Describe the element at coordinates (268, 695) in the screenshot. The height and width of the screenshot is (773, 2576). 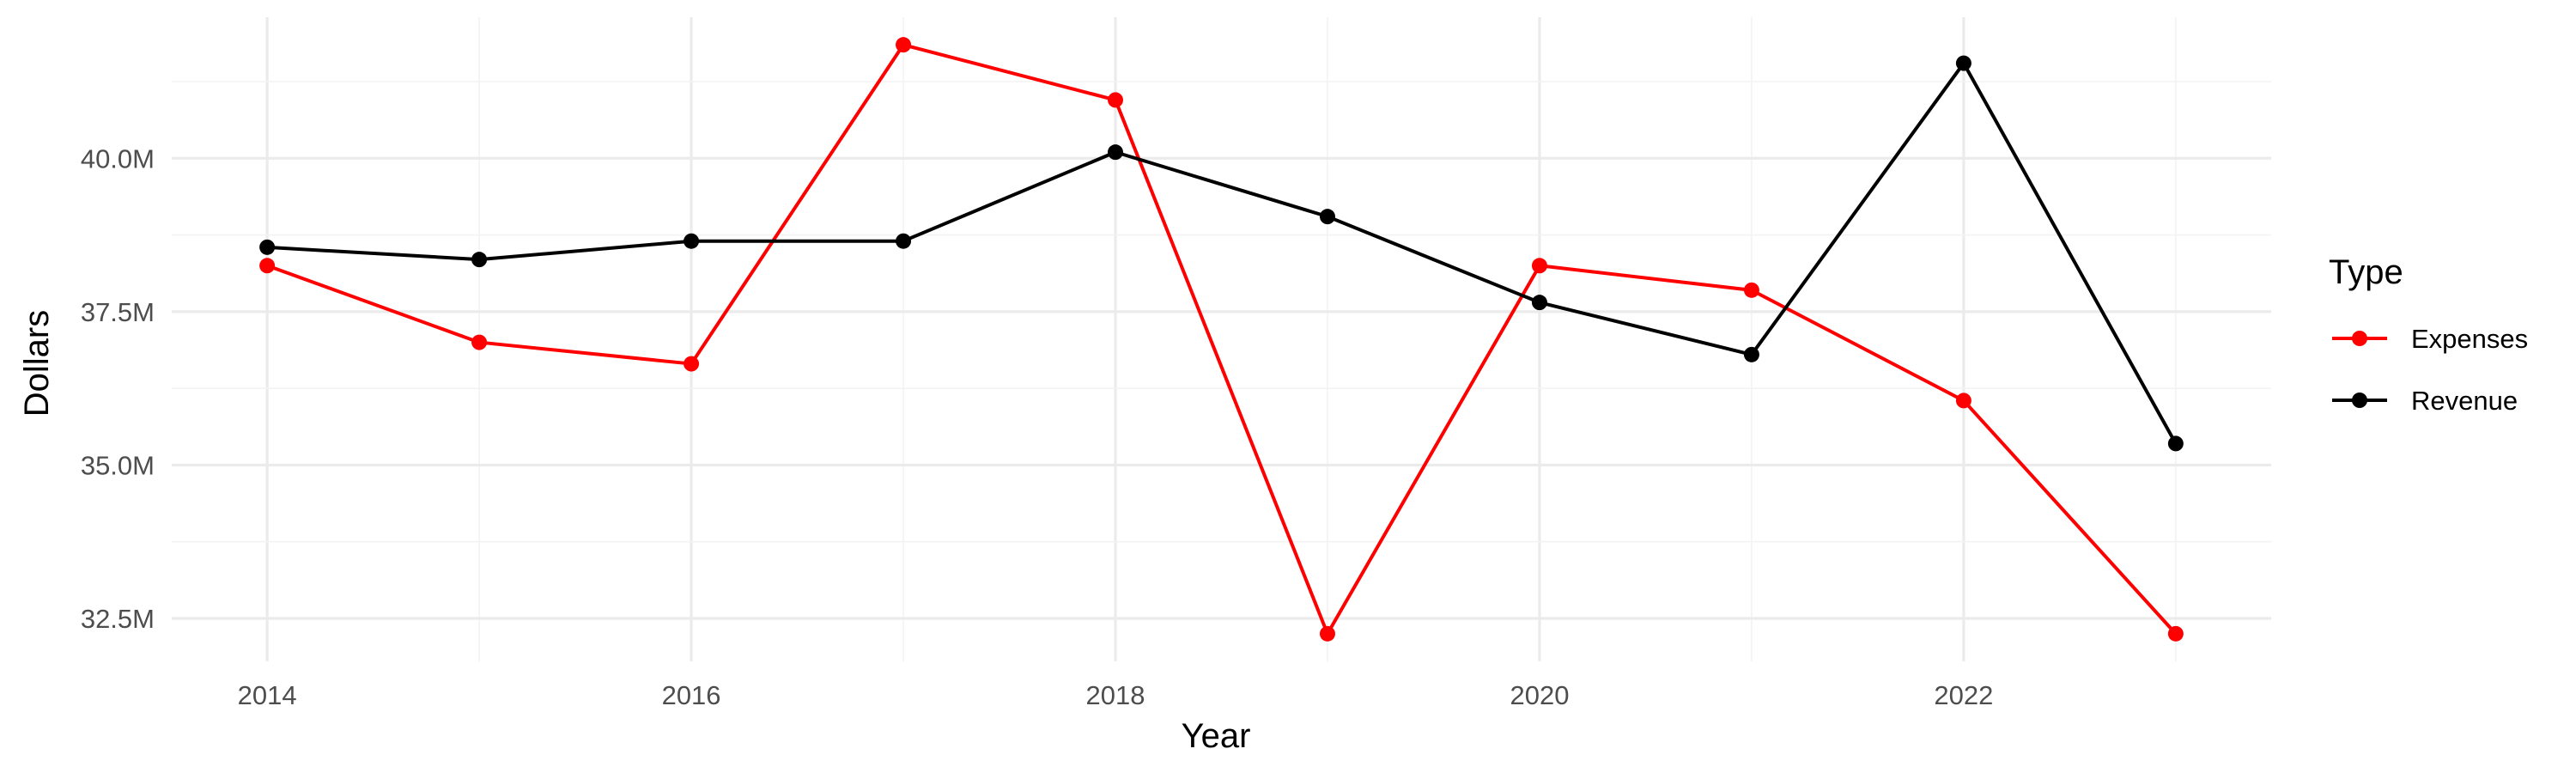
I see `x-tick-label: 2014` at that location.